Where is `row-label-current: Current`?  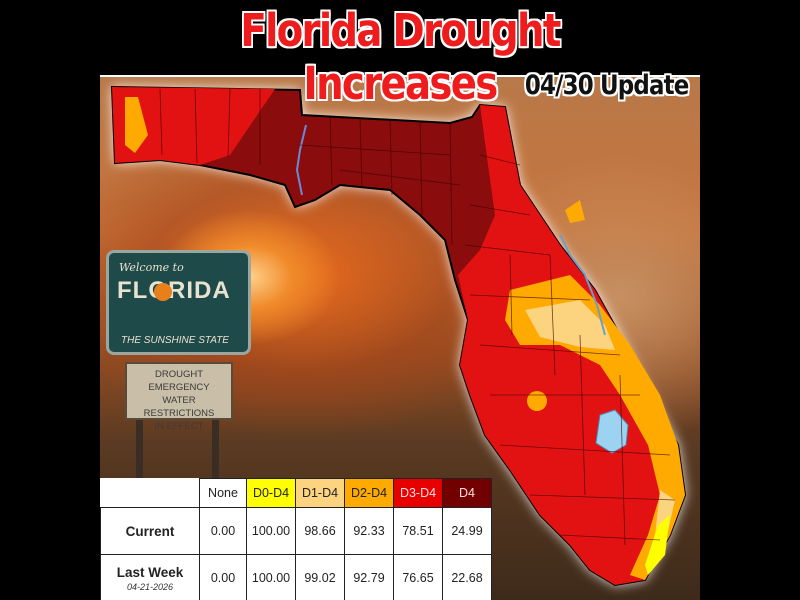 row-label-current: Current is located at coordinates (150, 531).